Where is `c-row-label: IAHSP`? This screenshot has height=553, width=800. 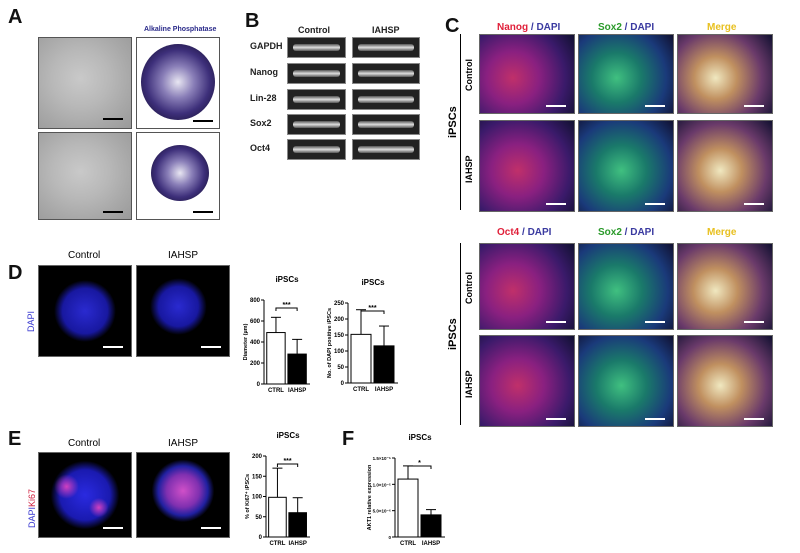
c-row-label: IAHSP is located at coordinates (469, 384).